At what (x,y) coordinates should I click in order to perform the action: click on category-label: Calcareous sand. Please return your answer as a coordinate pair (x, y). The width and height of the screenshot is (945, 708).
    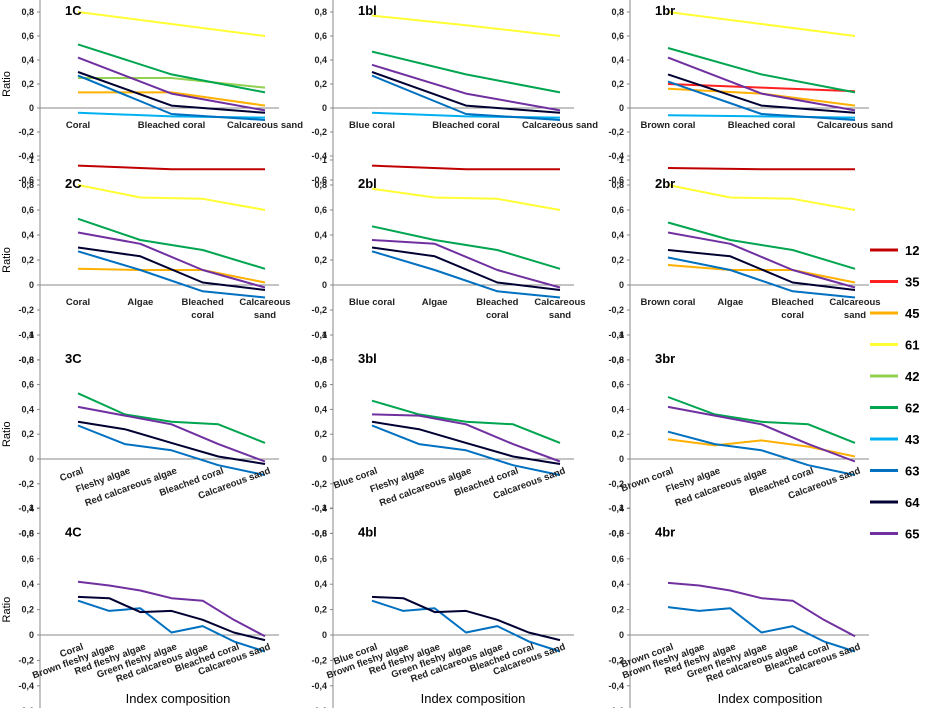
    Looking at the image, I should click on (855, 125).